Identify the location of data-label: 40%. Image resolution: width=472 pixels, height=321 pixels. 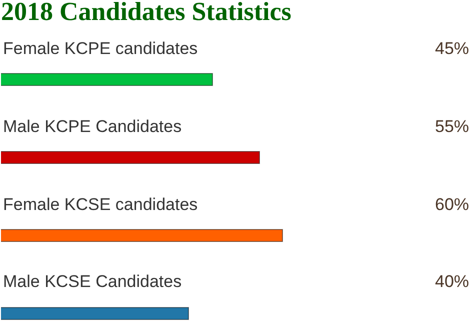
(452, 281).